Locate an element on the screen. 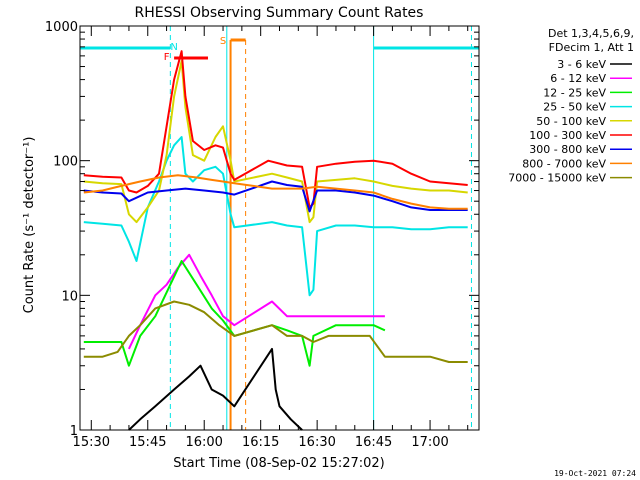 This screenshot has height=480, width=640. x-tick-label: 15:45 is located at coordinates (147, 442).